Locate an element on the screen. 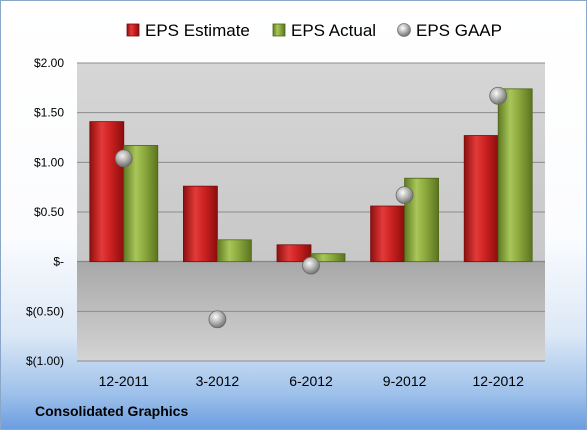 The height and width of the screenshot is (430, 587). y-axis-labels: $2.00 $1.50 $1.00 $0.50 $- $(0.50) $(1.00) is located at coordinates (45, 212).